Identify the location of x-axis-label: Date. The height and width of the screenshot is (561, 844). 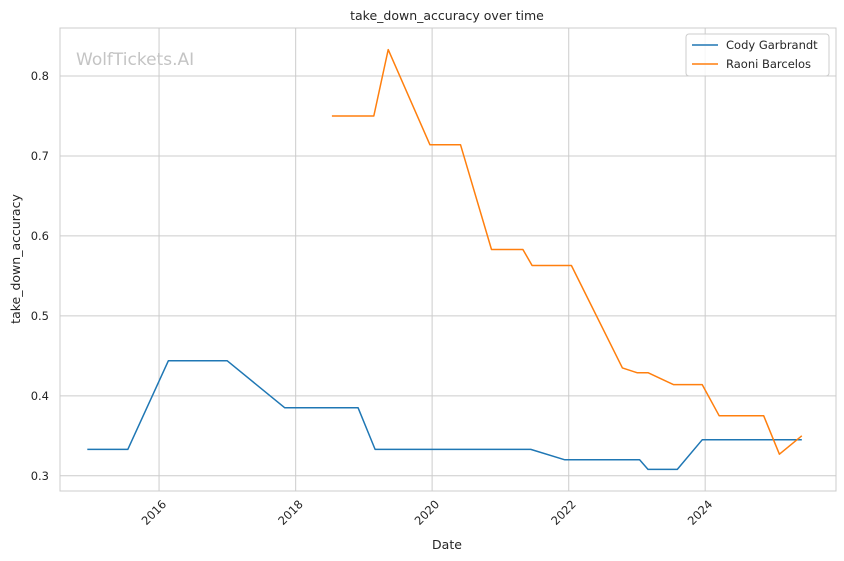
(447, 544).